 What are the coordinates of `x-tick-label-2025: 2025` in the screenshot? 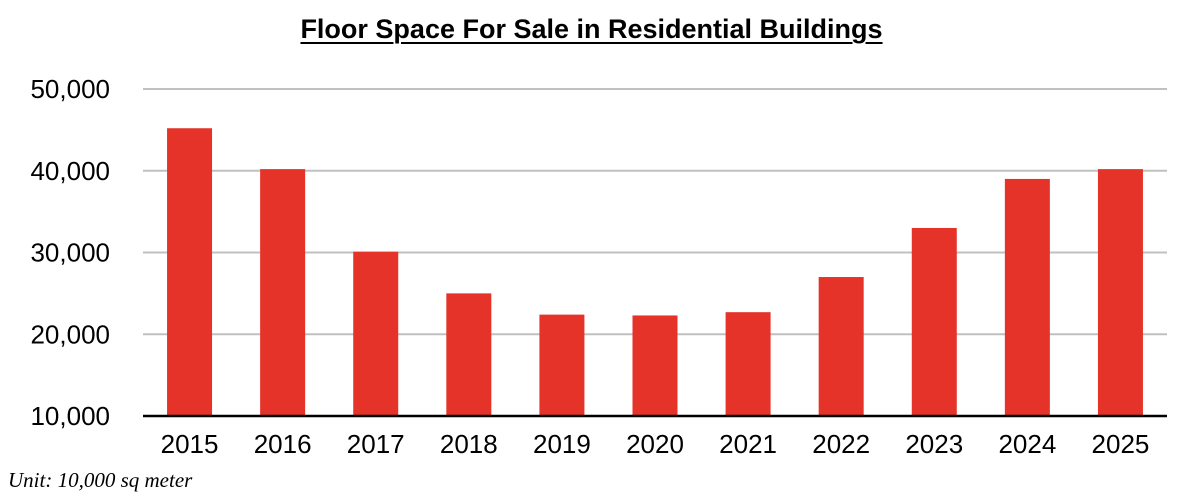 It's located at (1121, 444).